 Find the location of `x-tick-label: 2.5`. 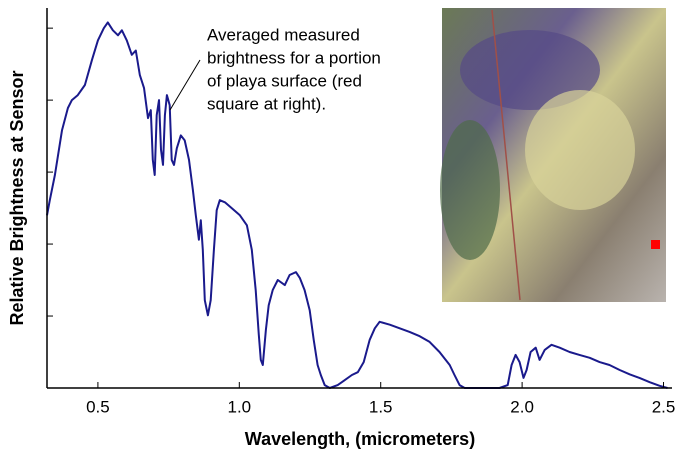

x-tick-label: 2.5 is located at coordinates (664, 406).